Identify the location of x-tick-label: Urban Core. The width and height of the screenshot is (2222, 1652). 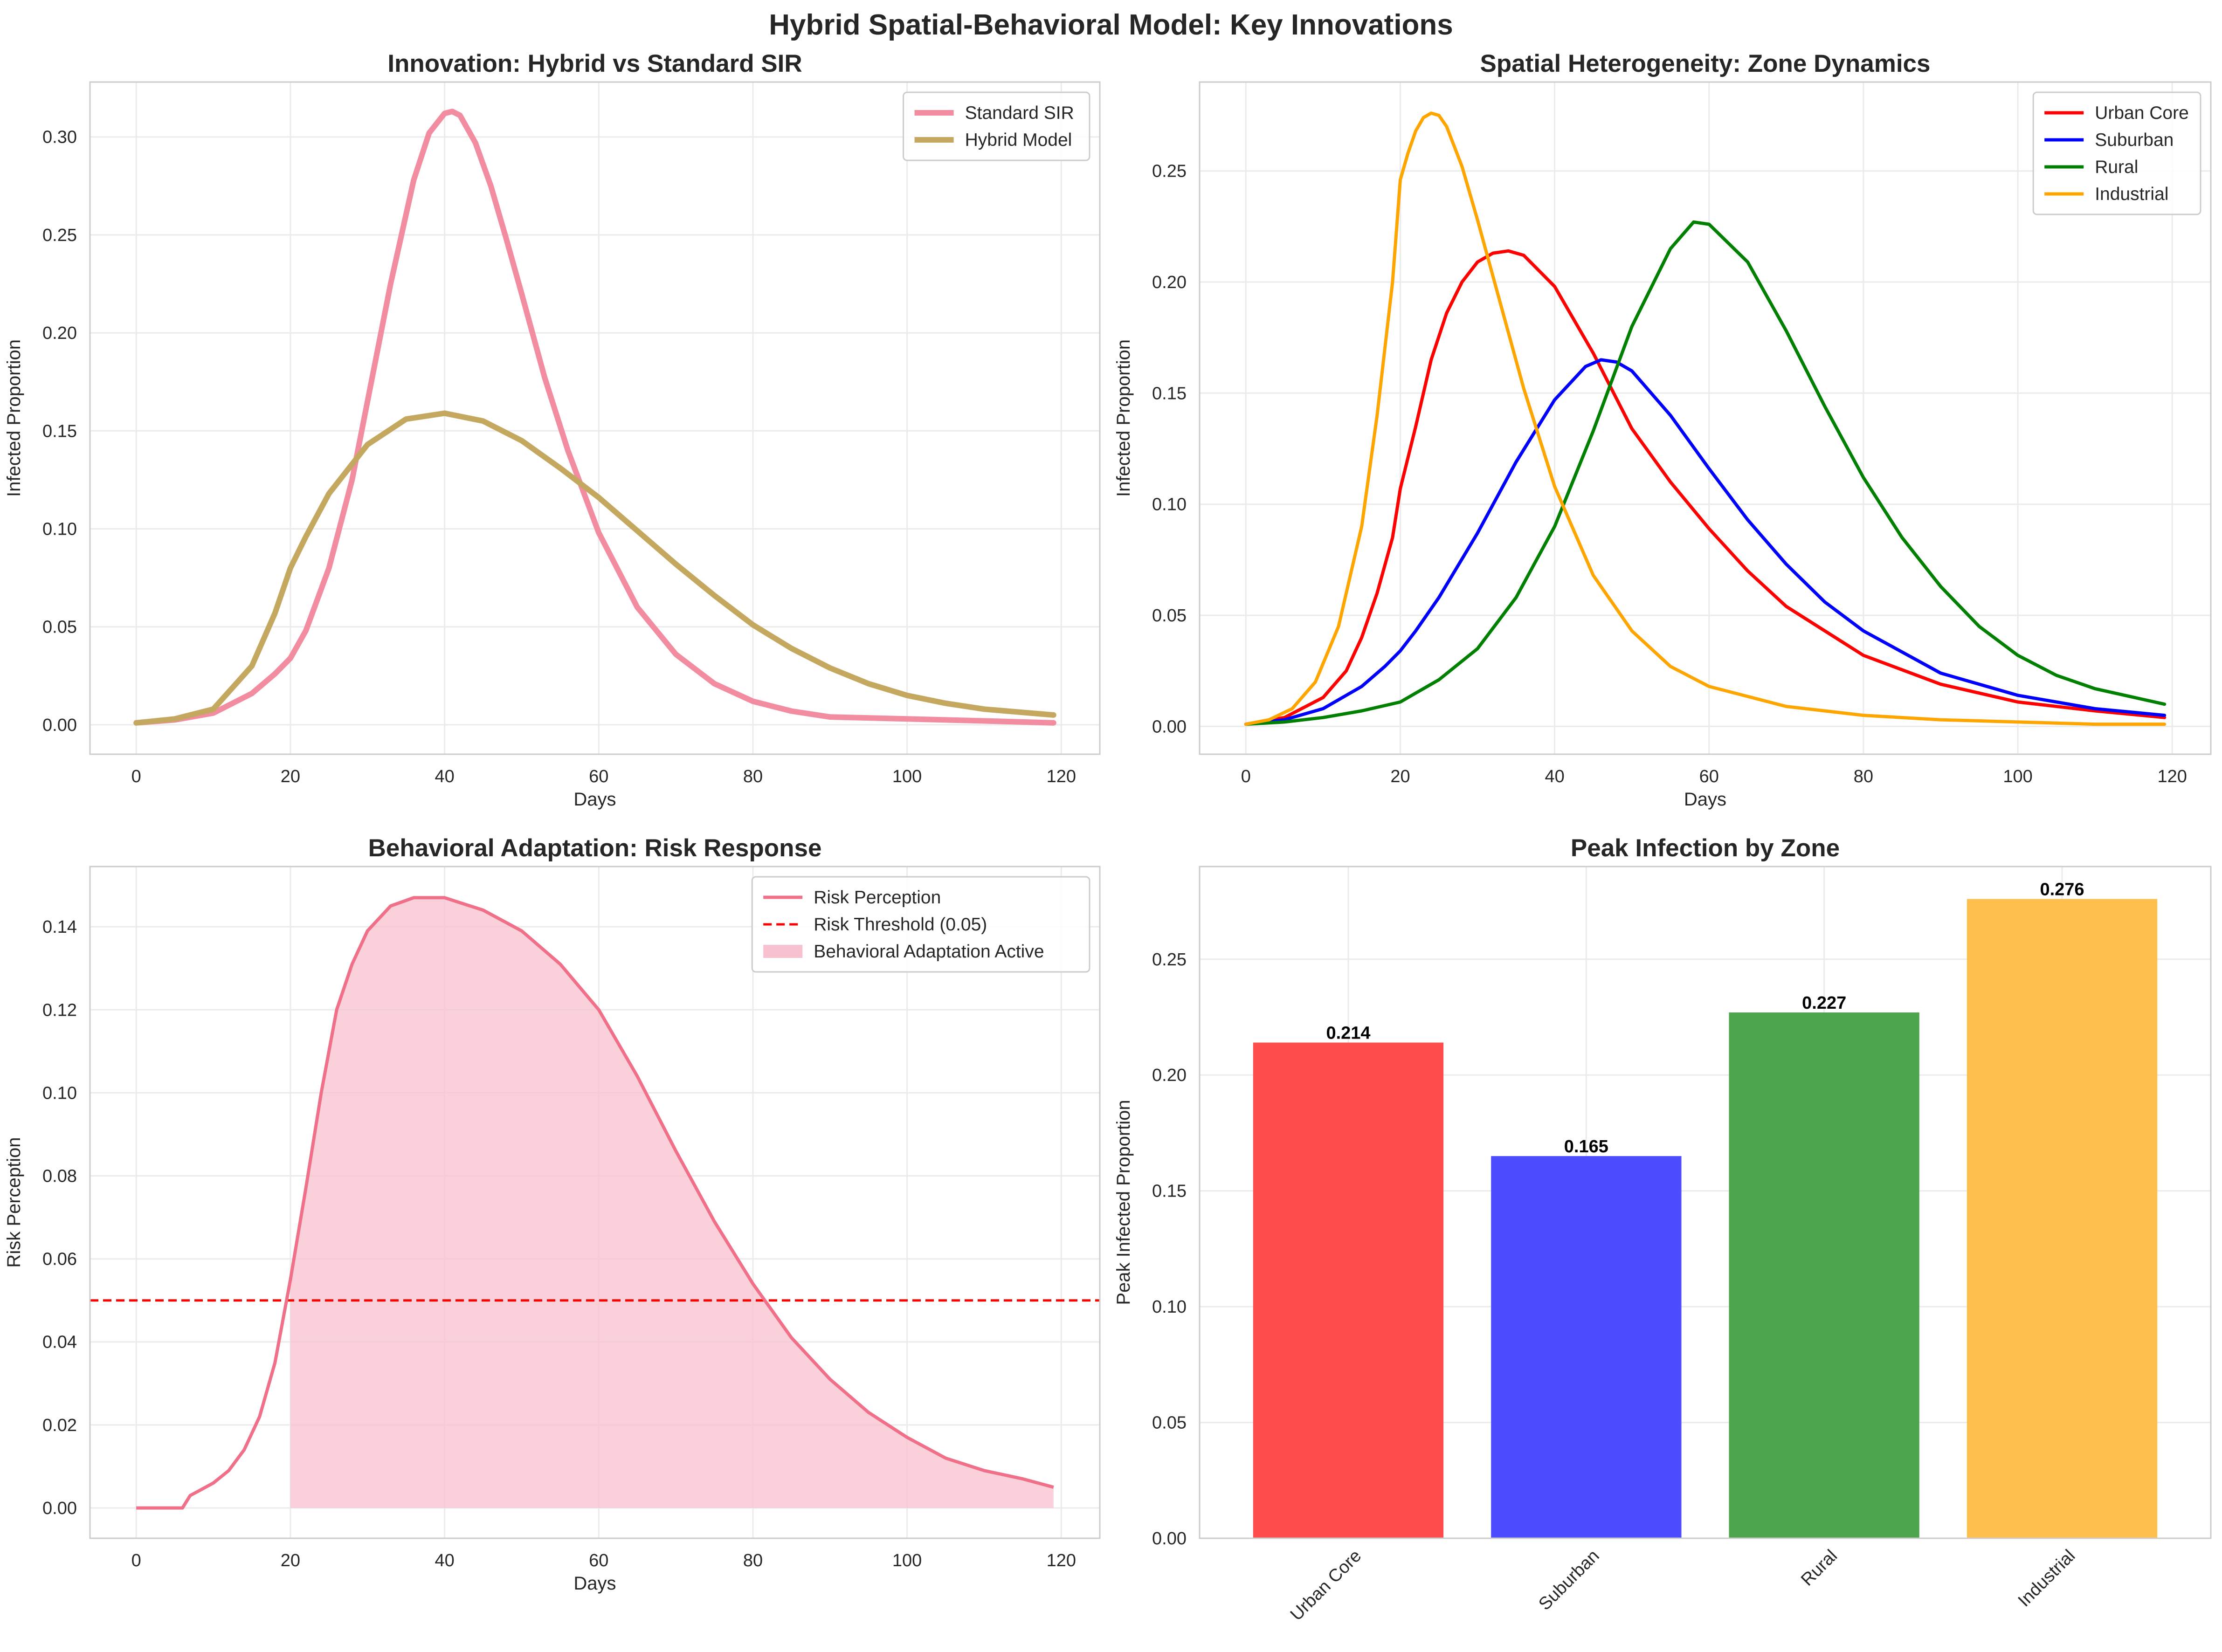
(1326, 1586).